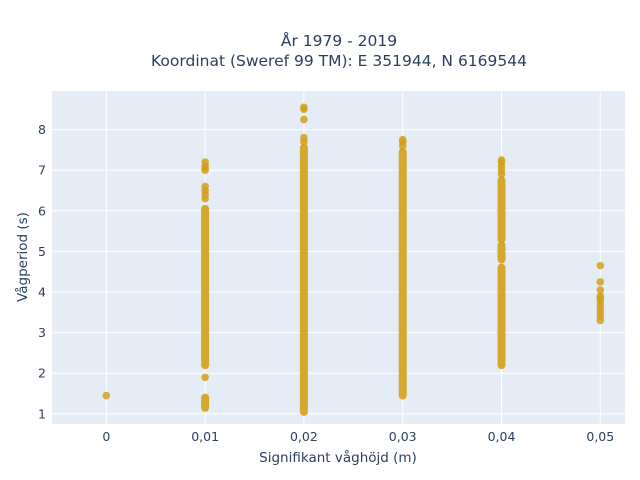 This screenshot has width=640, height=480. I want to click on x-tick-label: 0,04, so click(502, 436).